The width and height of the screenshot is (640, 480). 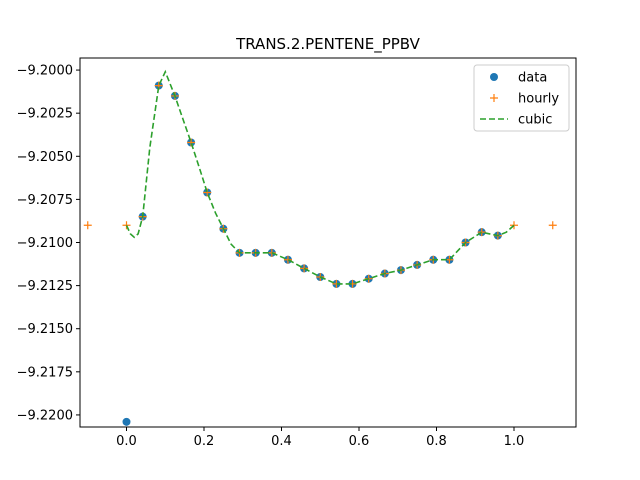 What do you see at coordinates (359, 441) in the screenshot?
I see `x-tick-label: 0.6` at bounding box center [359, 441].